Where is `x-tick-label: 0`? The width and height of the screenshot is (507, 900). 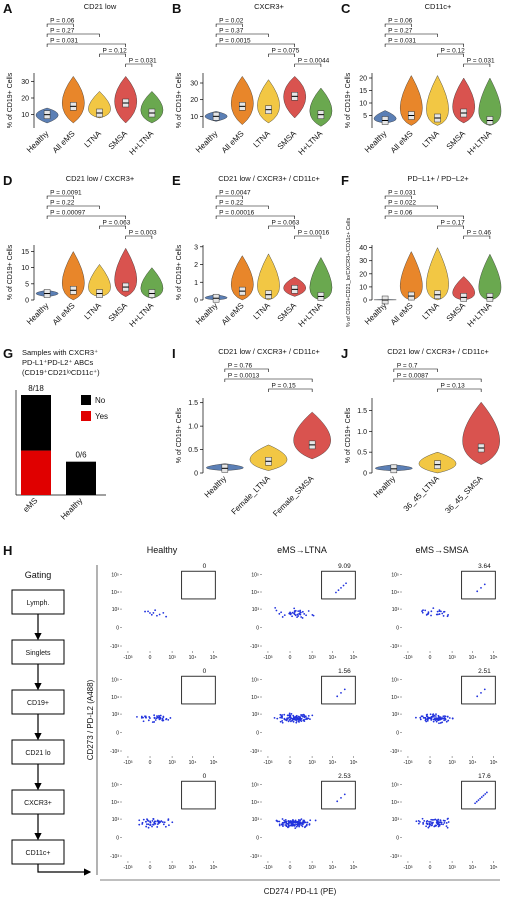
x-tick-label: 0 is located at coordinates (150, 763).